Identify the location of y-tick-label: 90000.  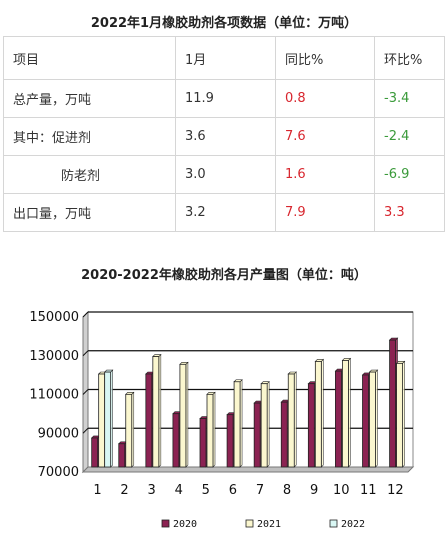
(58, 433).